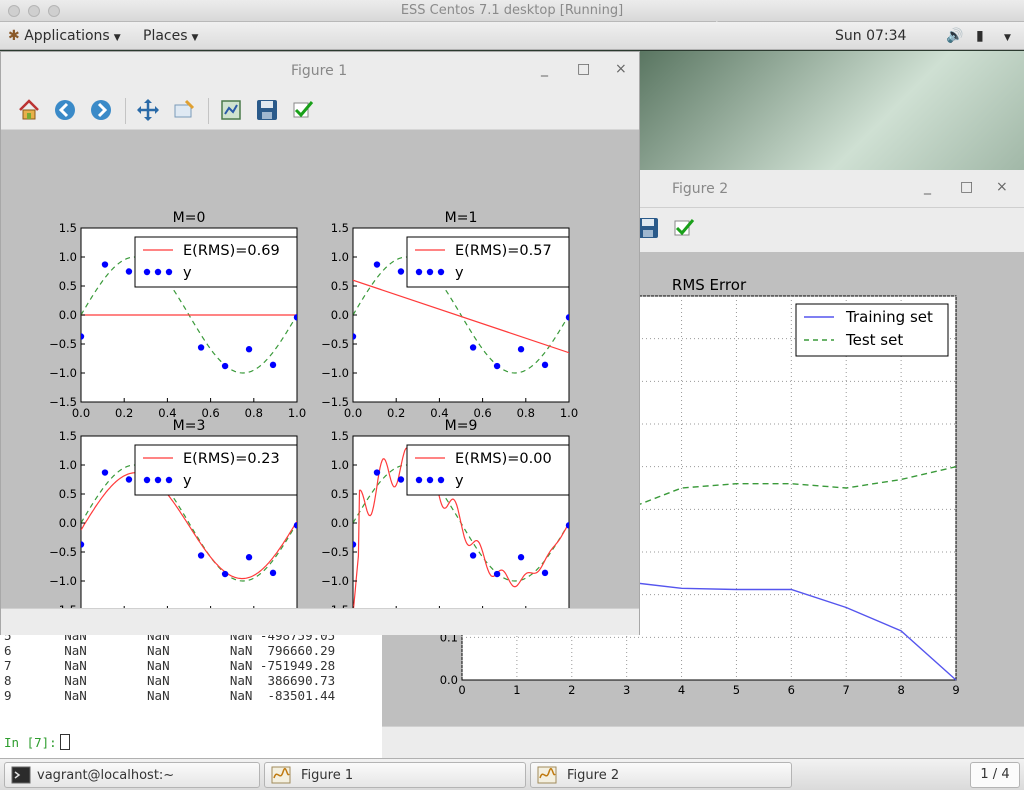 This screenshot has height=790, width=1024. What do you see at coordinates (54, 11) in the screenshot?
I see `host-zoom-button` at bounding box center [54, 11].